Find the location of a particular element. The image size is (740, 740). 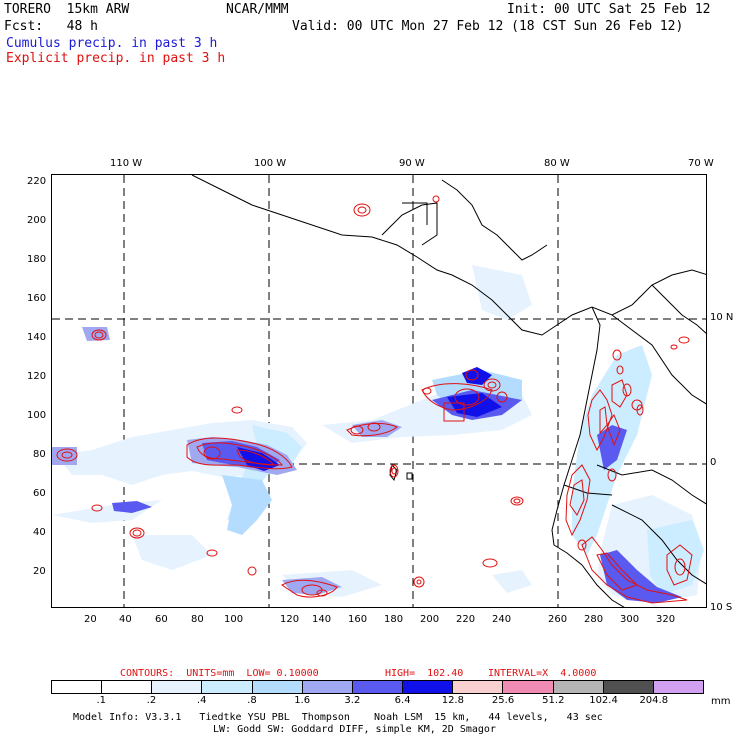

x-tick: 300 is located at coordinates (630, 619).